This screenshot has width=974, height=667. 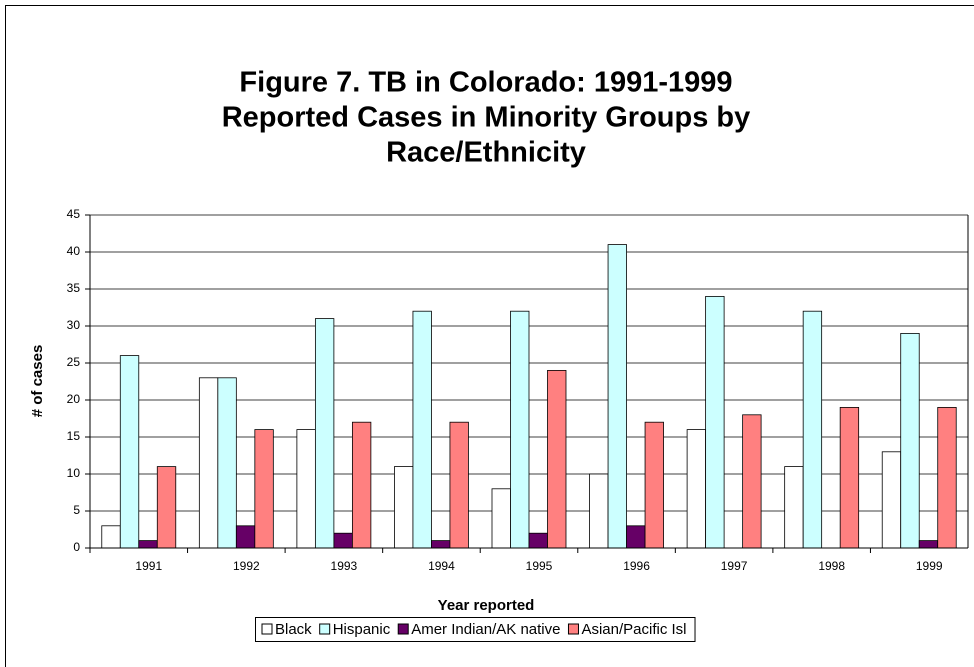 What do you see at coordinates (486, 118) in the screenshot?
I see `chart-title: Reported Cases in Minority Groups by` at bounding box center [486, 118].